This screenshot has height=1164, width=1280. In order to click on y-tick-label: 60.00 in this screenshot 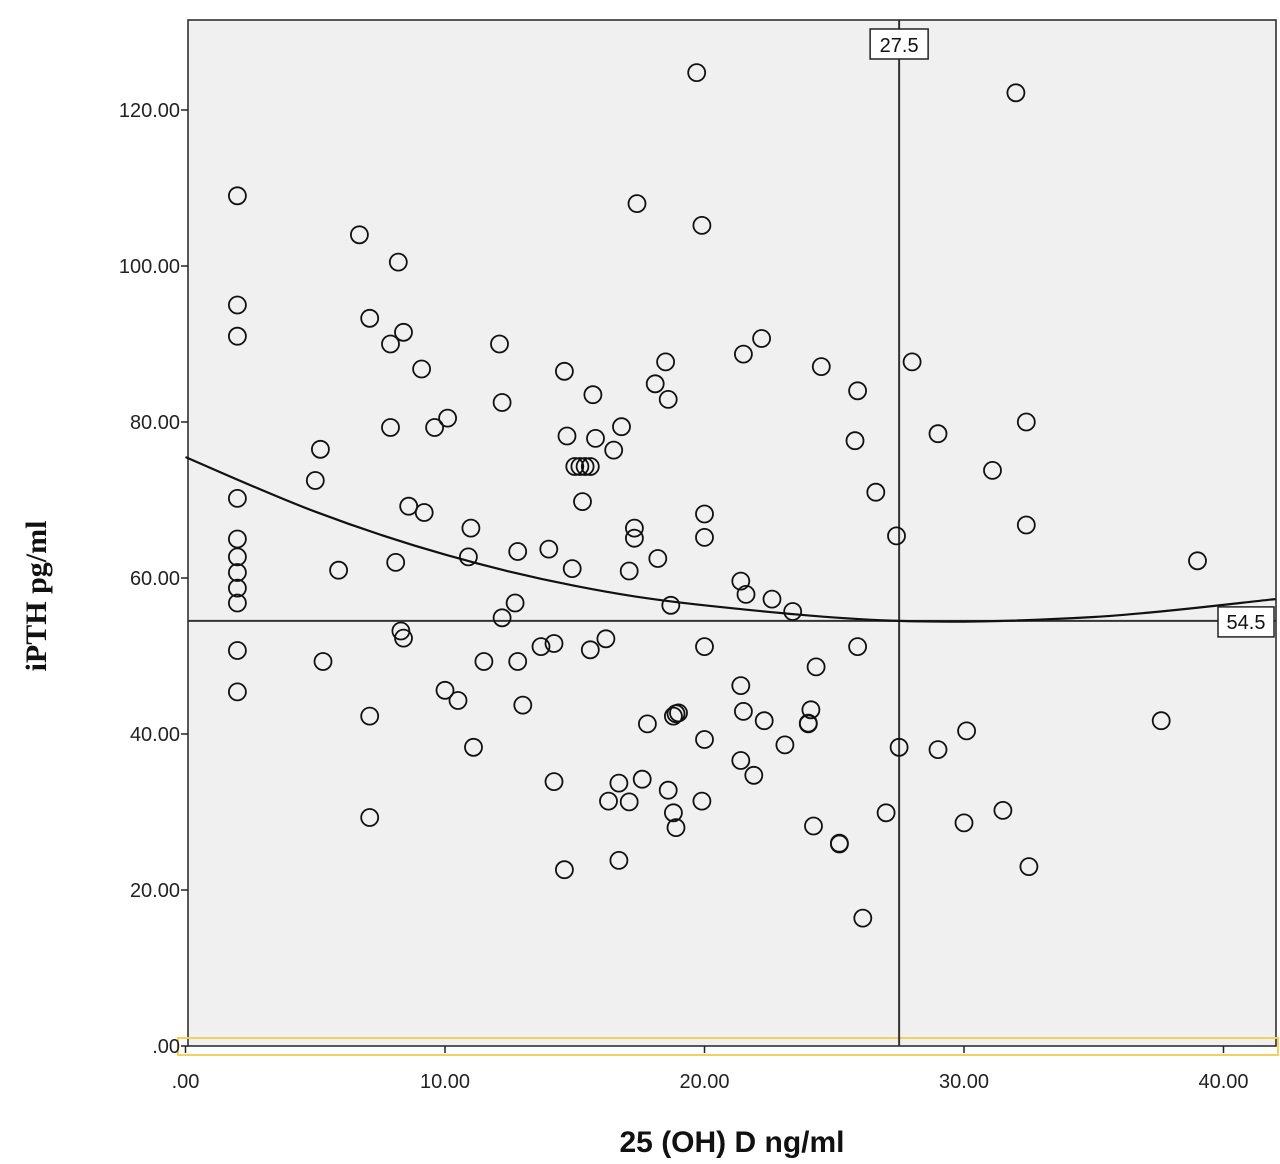, I will do `click(155, 579)`.